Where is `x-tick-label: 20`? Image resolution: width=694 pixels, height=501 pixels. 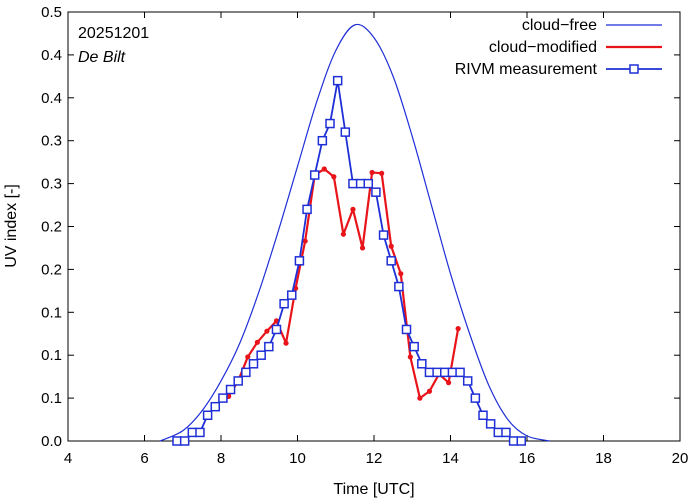 x-tick-label: 20 is located at coordinates (680, 458).